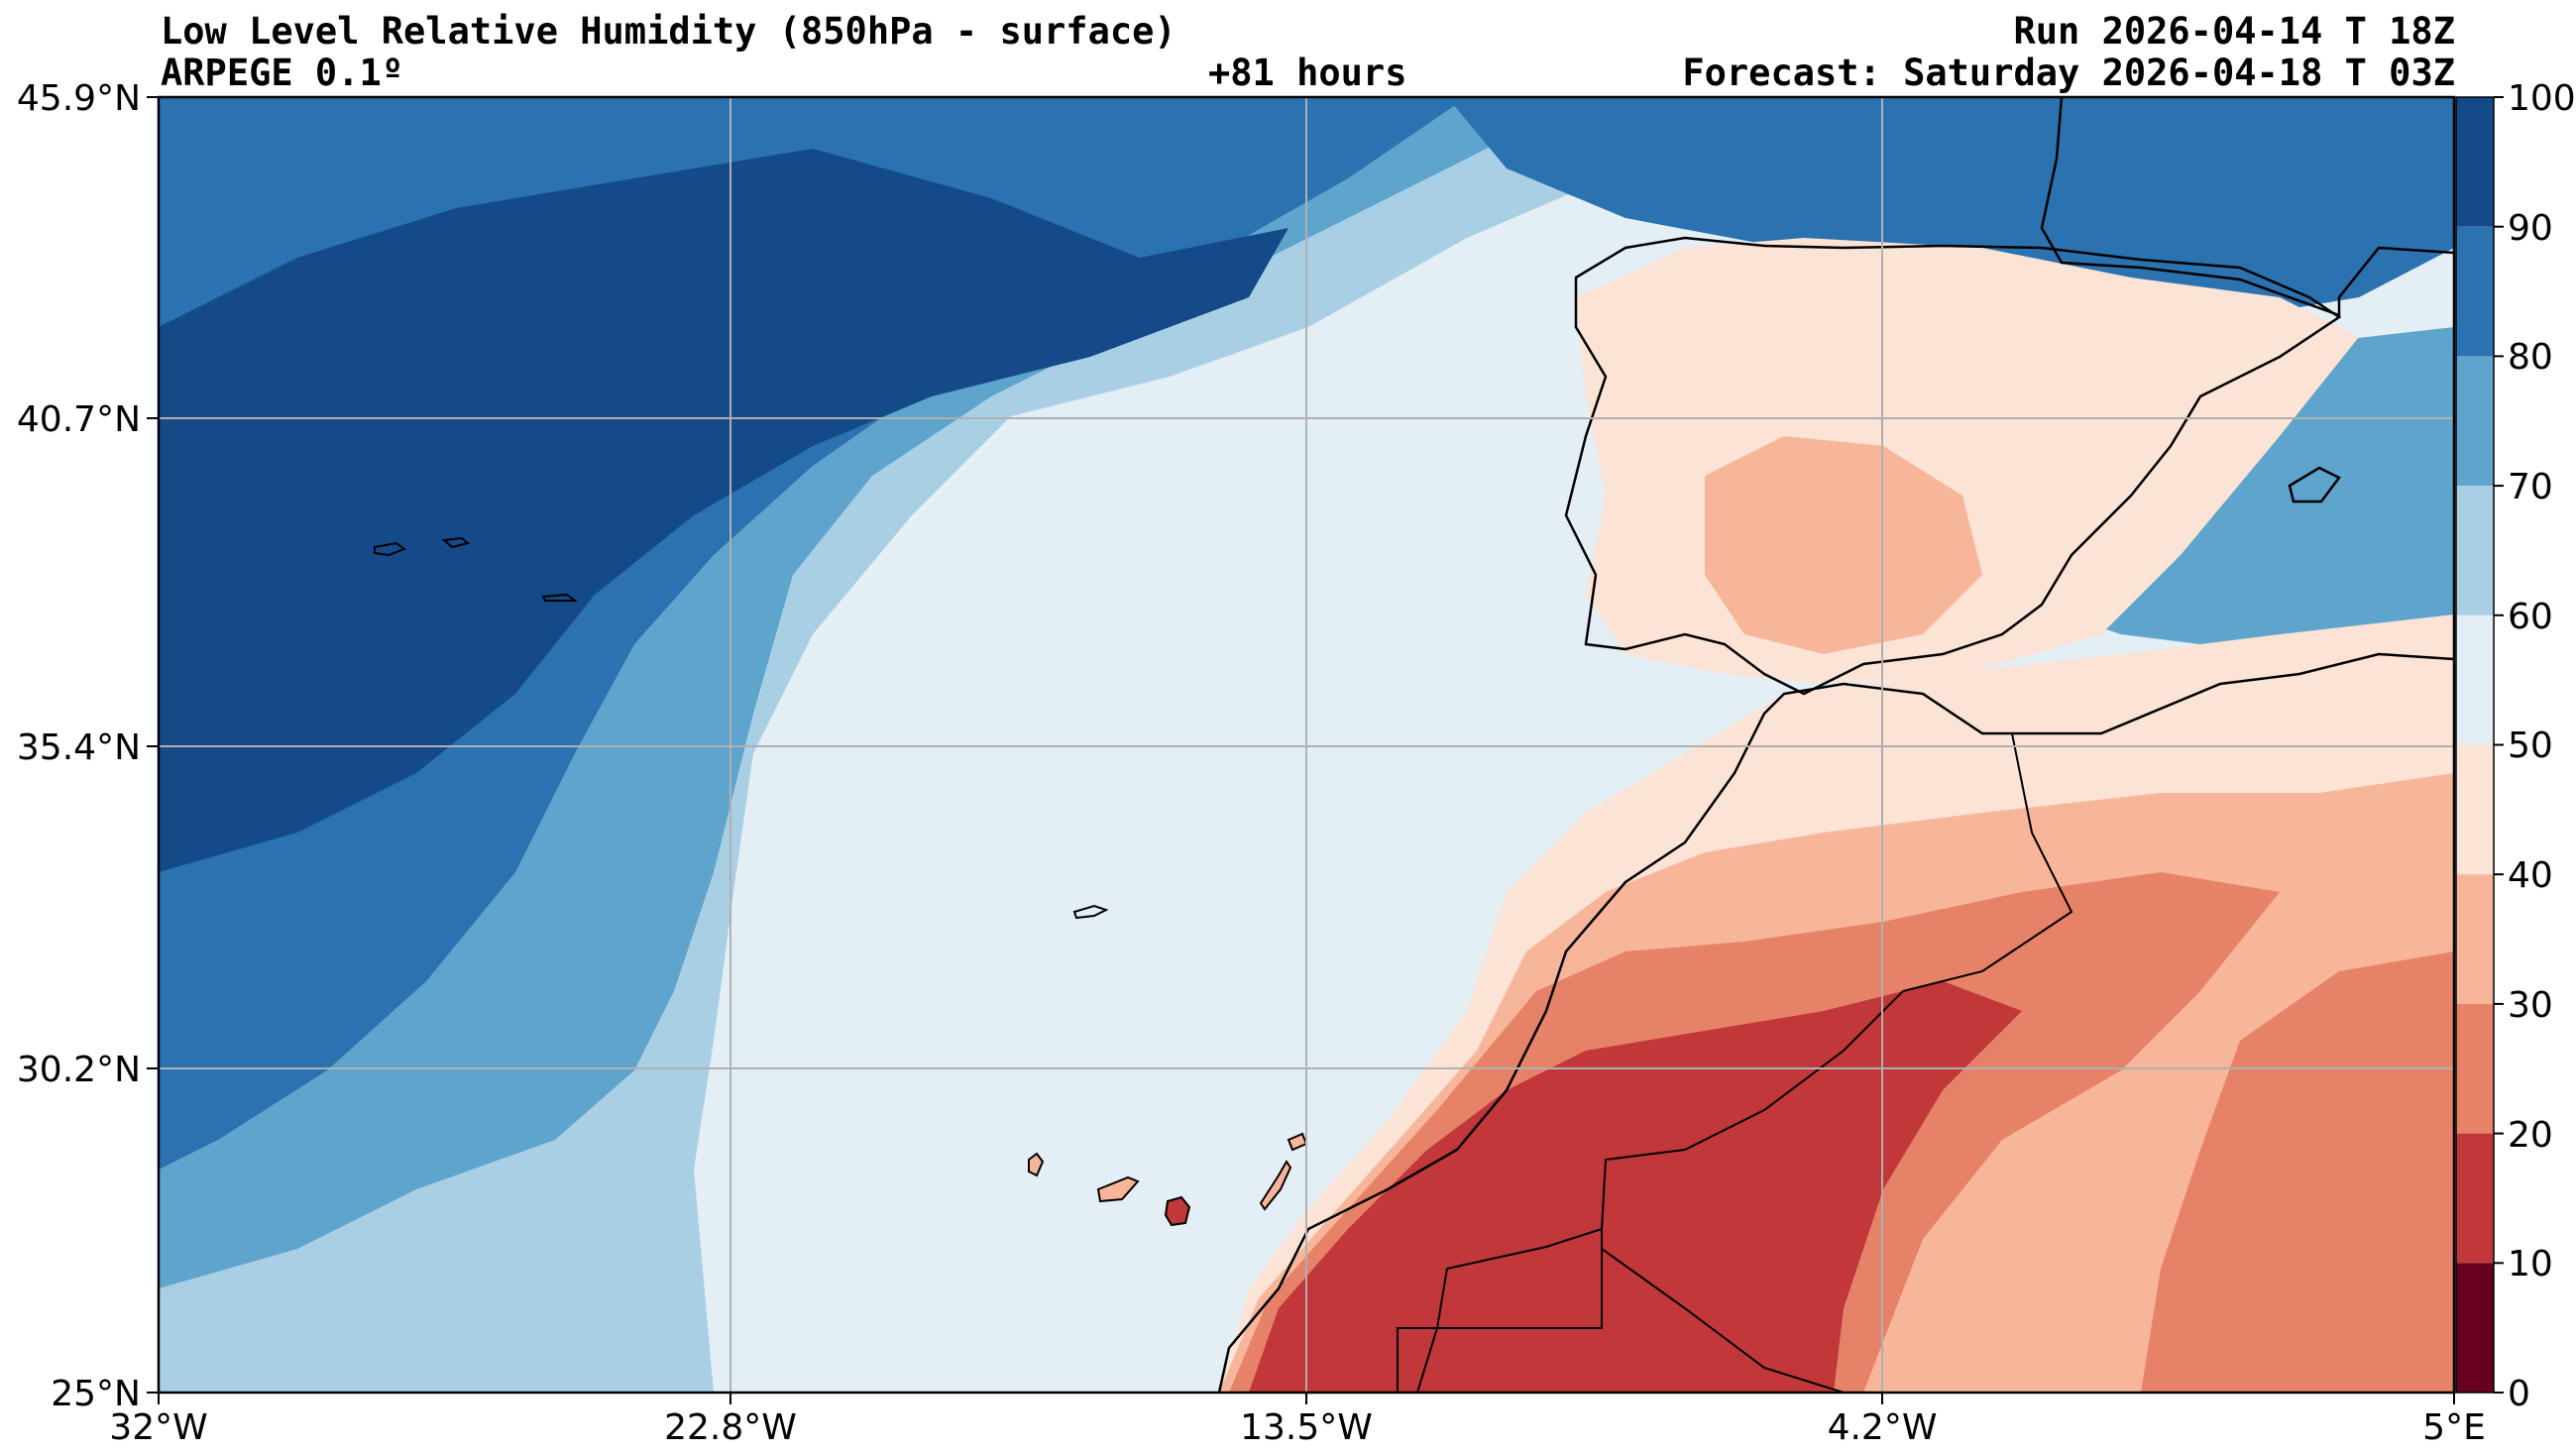 The image size is (2576, 1452). What do you see at coordinates (96, 1394) in the screenshot?
I see `lat-tick-label: 25°N` at bounding box center [96, 1394].